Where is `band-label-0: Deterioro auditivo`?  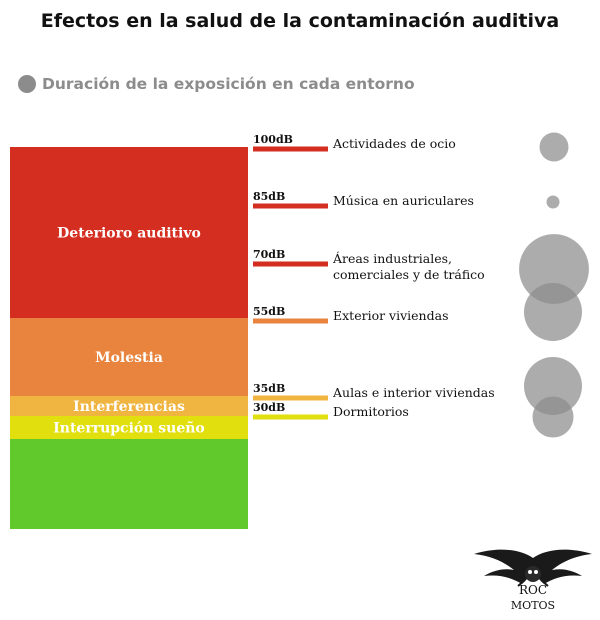 band-label-0: Deterioro auditivo is located at coordinates (129, 234).